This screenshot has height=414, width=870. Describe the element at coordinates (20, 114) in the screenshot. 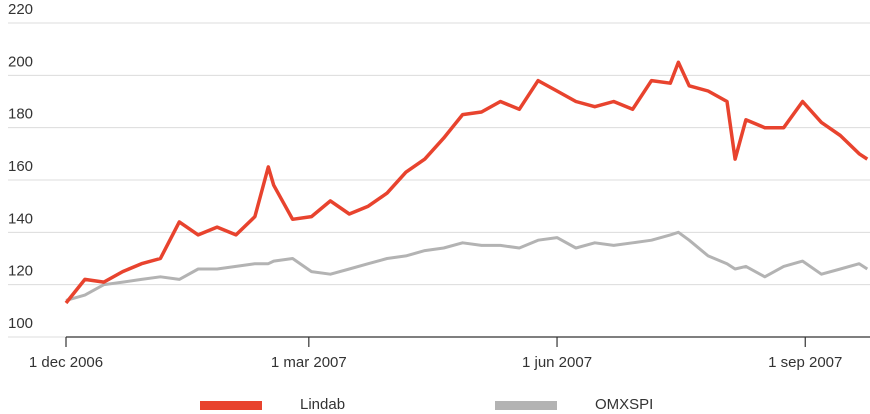

I see `y-tick-label: 180` at that location.